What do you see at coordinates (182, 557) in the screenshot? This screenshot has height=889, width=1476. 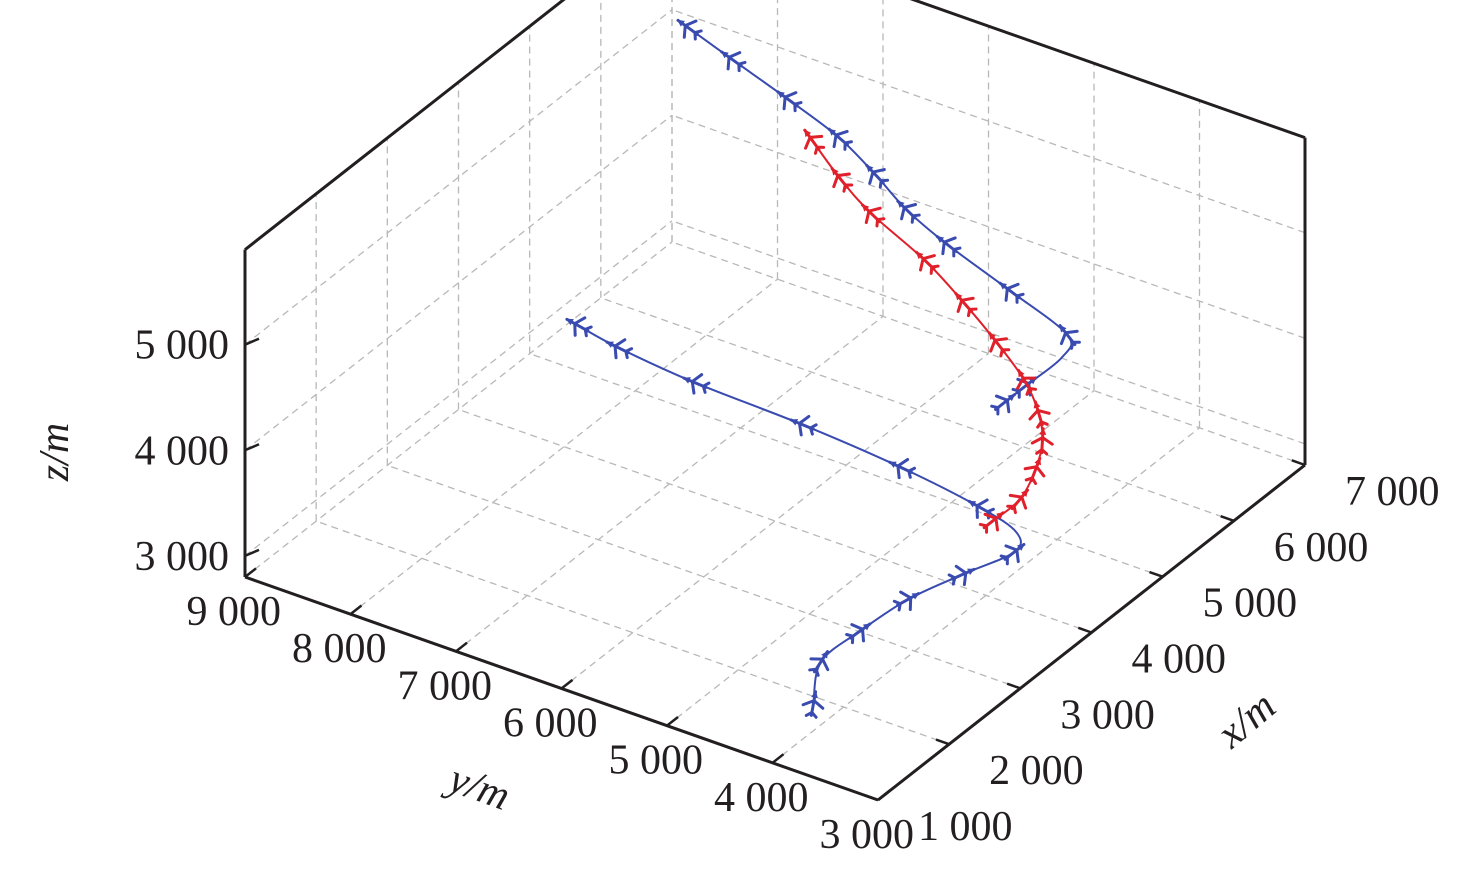 I see `z-tick-label: 3 000` at bounding box center [182, 557].